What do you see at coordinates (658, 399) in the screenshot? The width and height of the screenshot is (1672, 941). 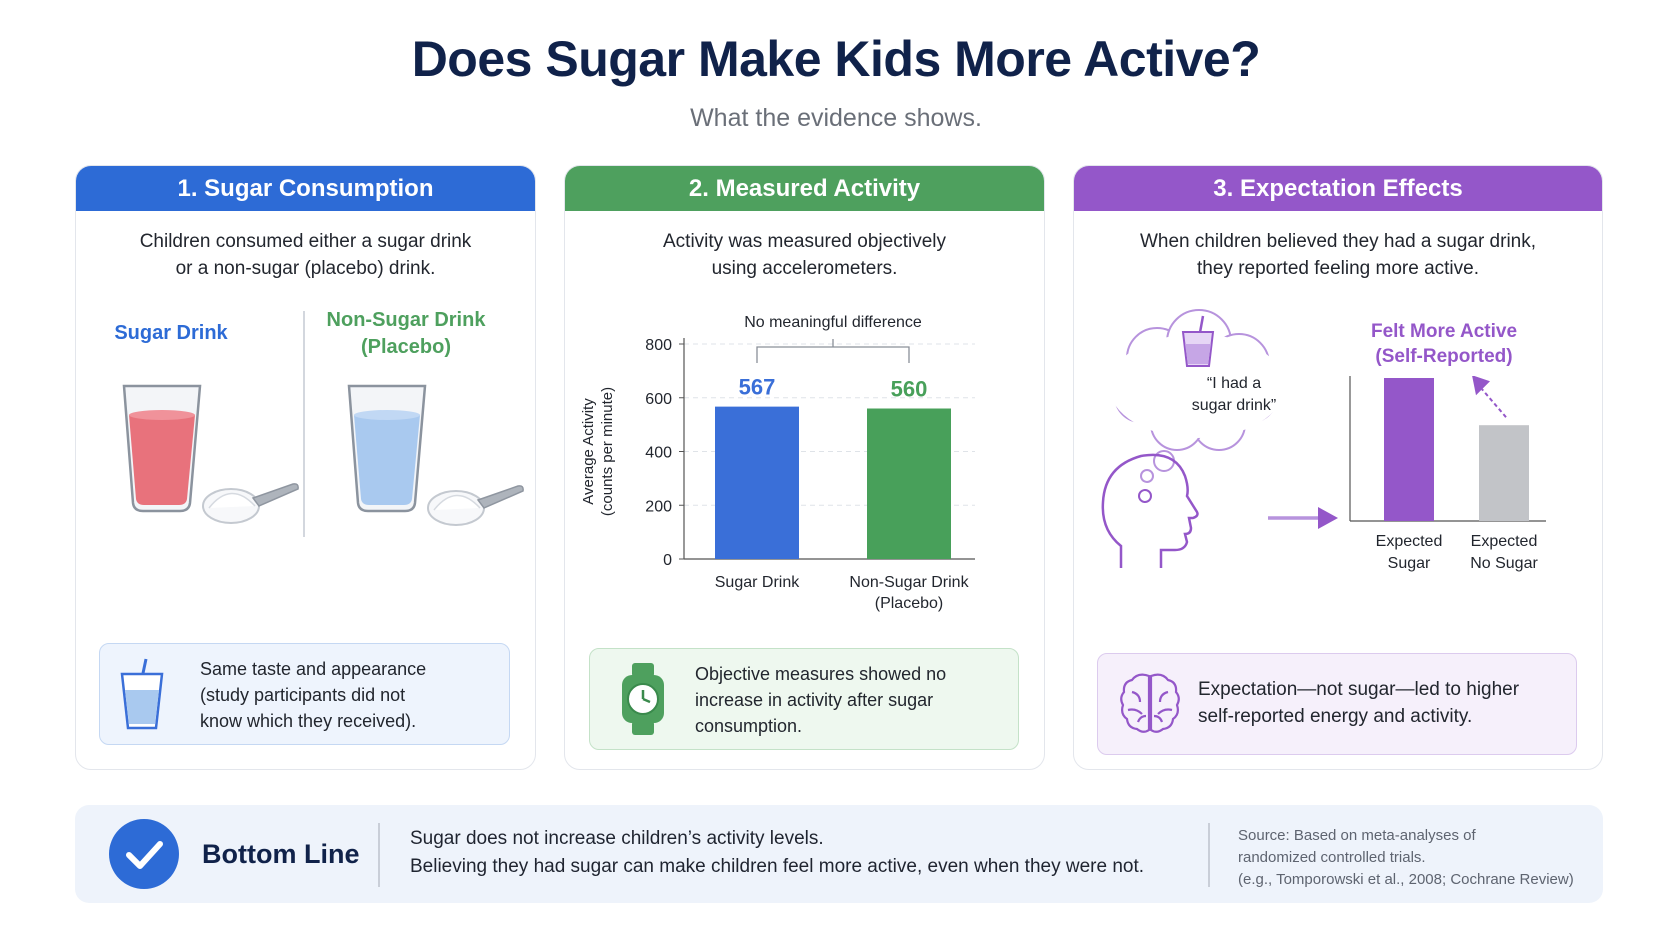 I see `y-tick-label: 600` at bounding box center [658, 399].